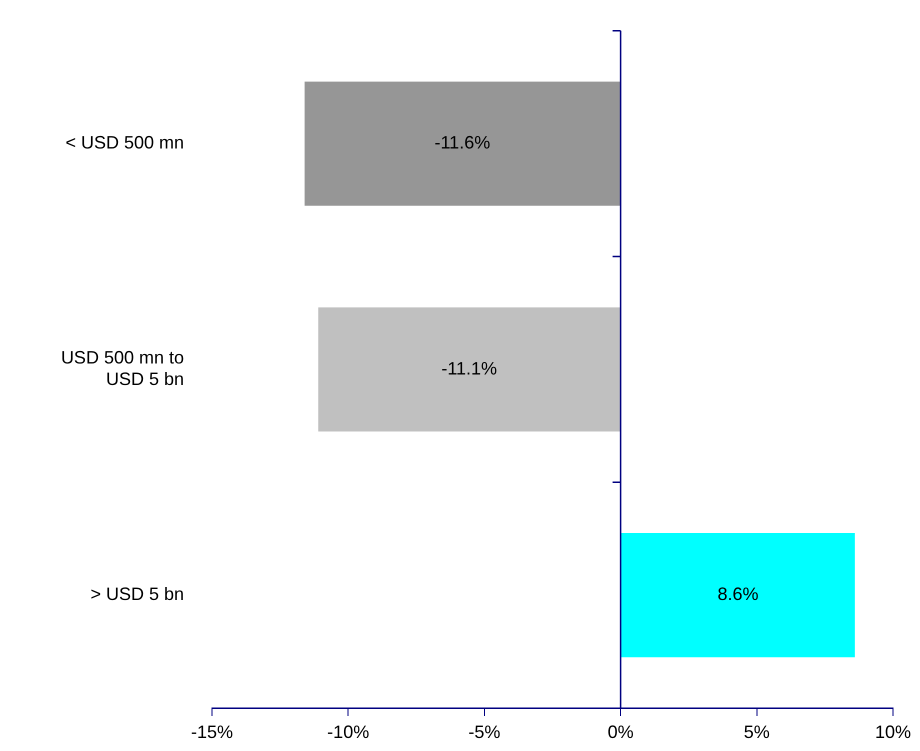 This screenshot has width=920, height=751. Describe the element at coordinates (124, 142) in the screenshot. I see `y-tick-label: < USD 500 mn` at that location.